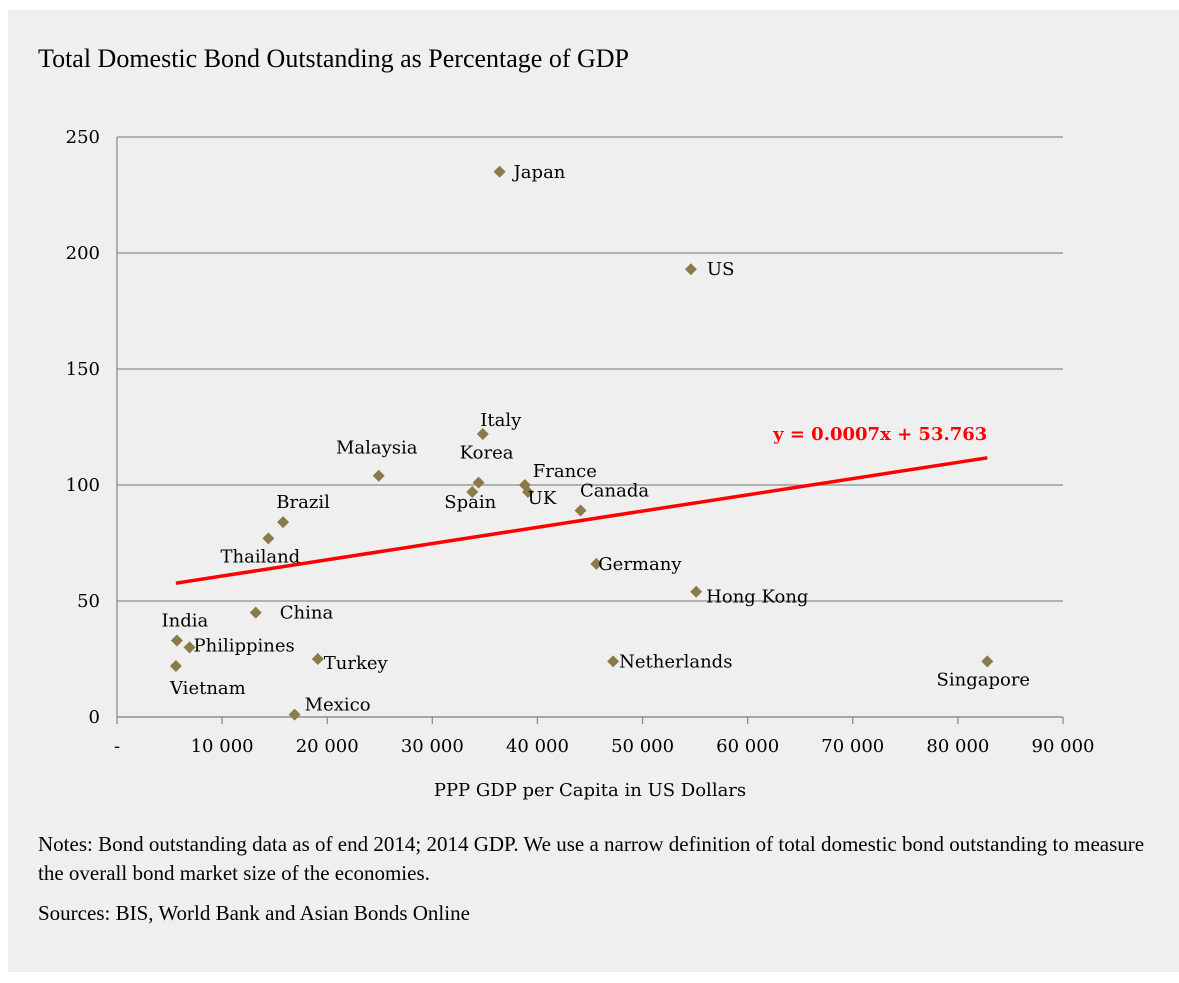 This screenshot has height=983, width=1179. What do you see at coordinates (614, 491) in the screenshot?
I see `data-label: Canada` at bounding box center [614, 491].